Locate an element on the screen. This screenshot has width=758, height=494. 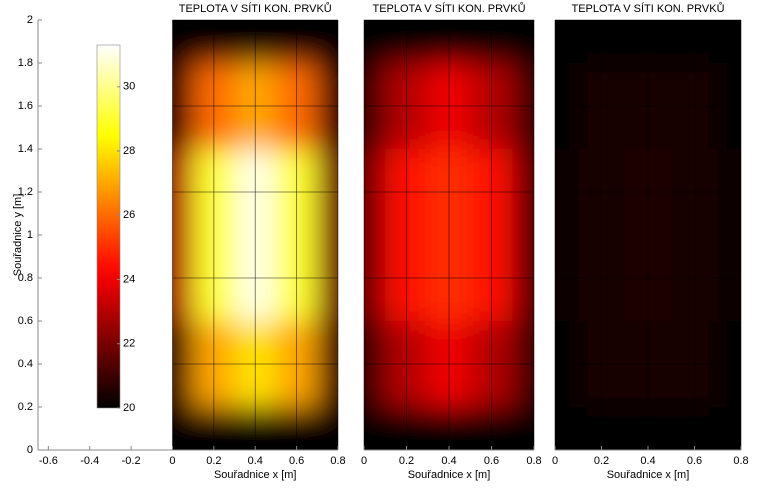
x-tick-label: -0.4 is located at coordinates (89, 461).